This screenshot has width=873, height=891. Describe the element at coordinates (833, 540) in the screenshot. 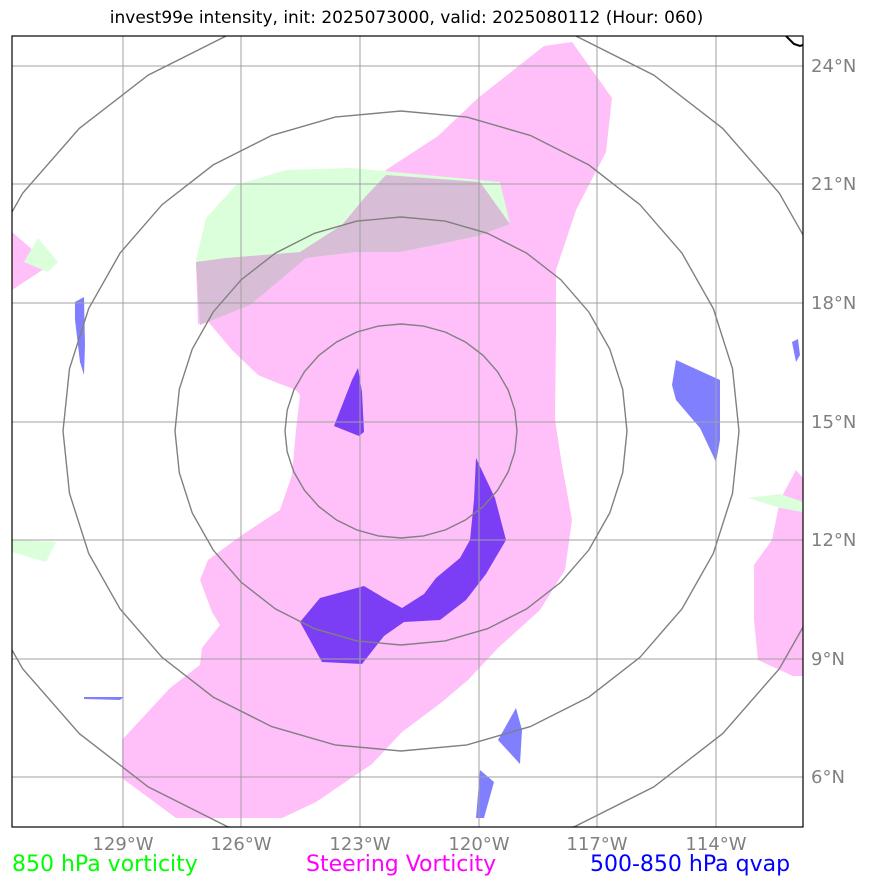

I see `lat-label-12n: 12°N` at that location.